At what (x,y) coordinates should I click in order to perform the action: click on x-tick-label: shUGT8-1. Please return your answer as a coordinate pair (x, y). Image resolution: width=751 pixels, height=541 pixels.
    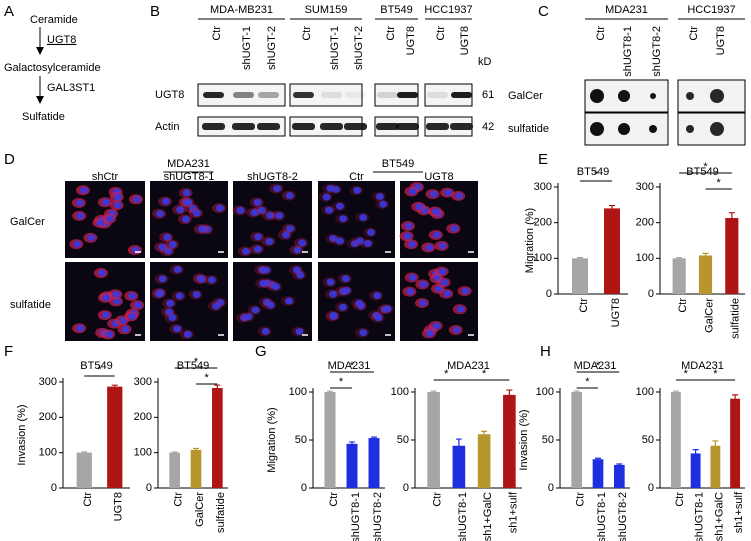
    Looking at the image, I should click on (700, 516).